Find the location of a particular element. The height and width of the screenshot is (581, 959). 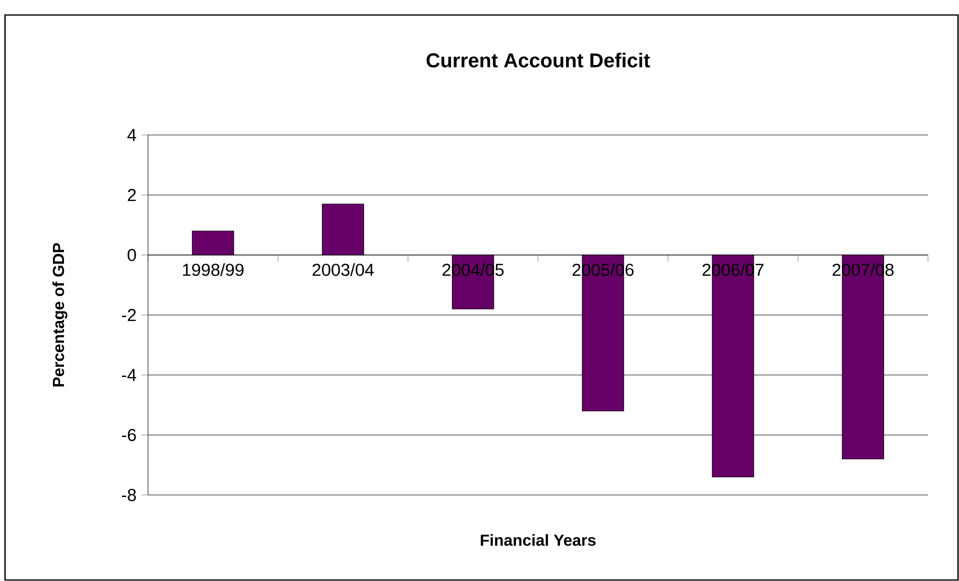

y-tick-label: 2 is located at coordinates (132, 195).